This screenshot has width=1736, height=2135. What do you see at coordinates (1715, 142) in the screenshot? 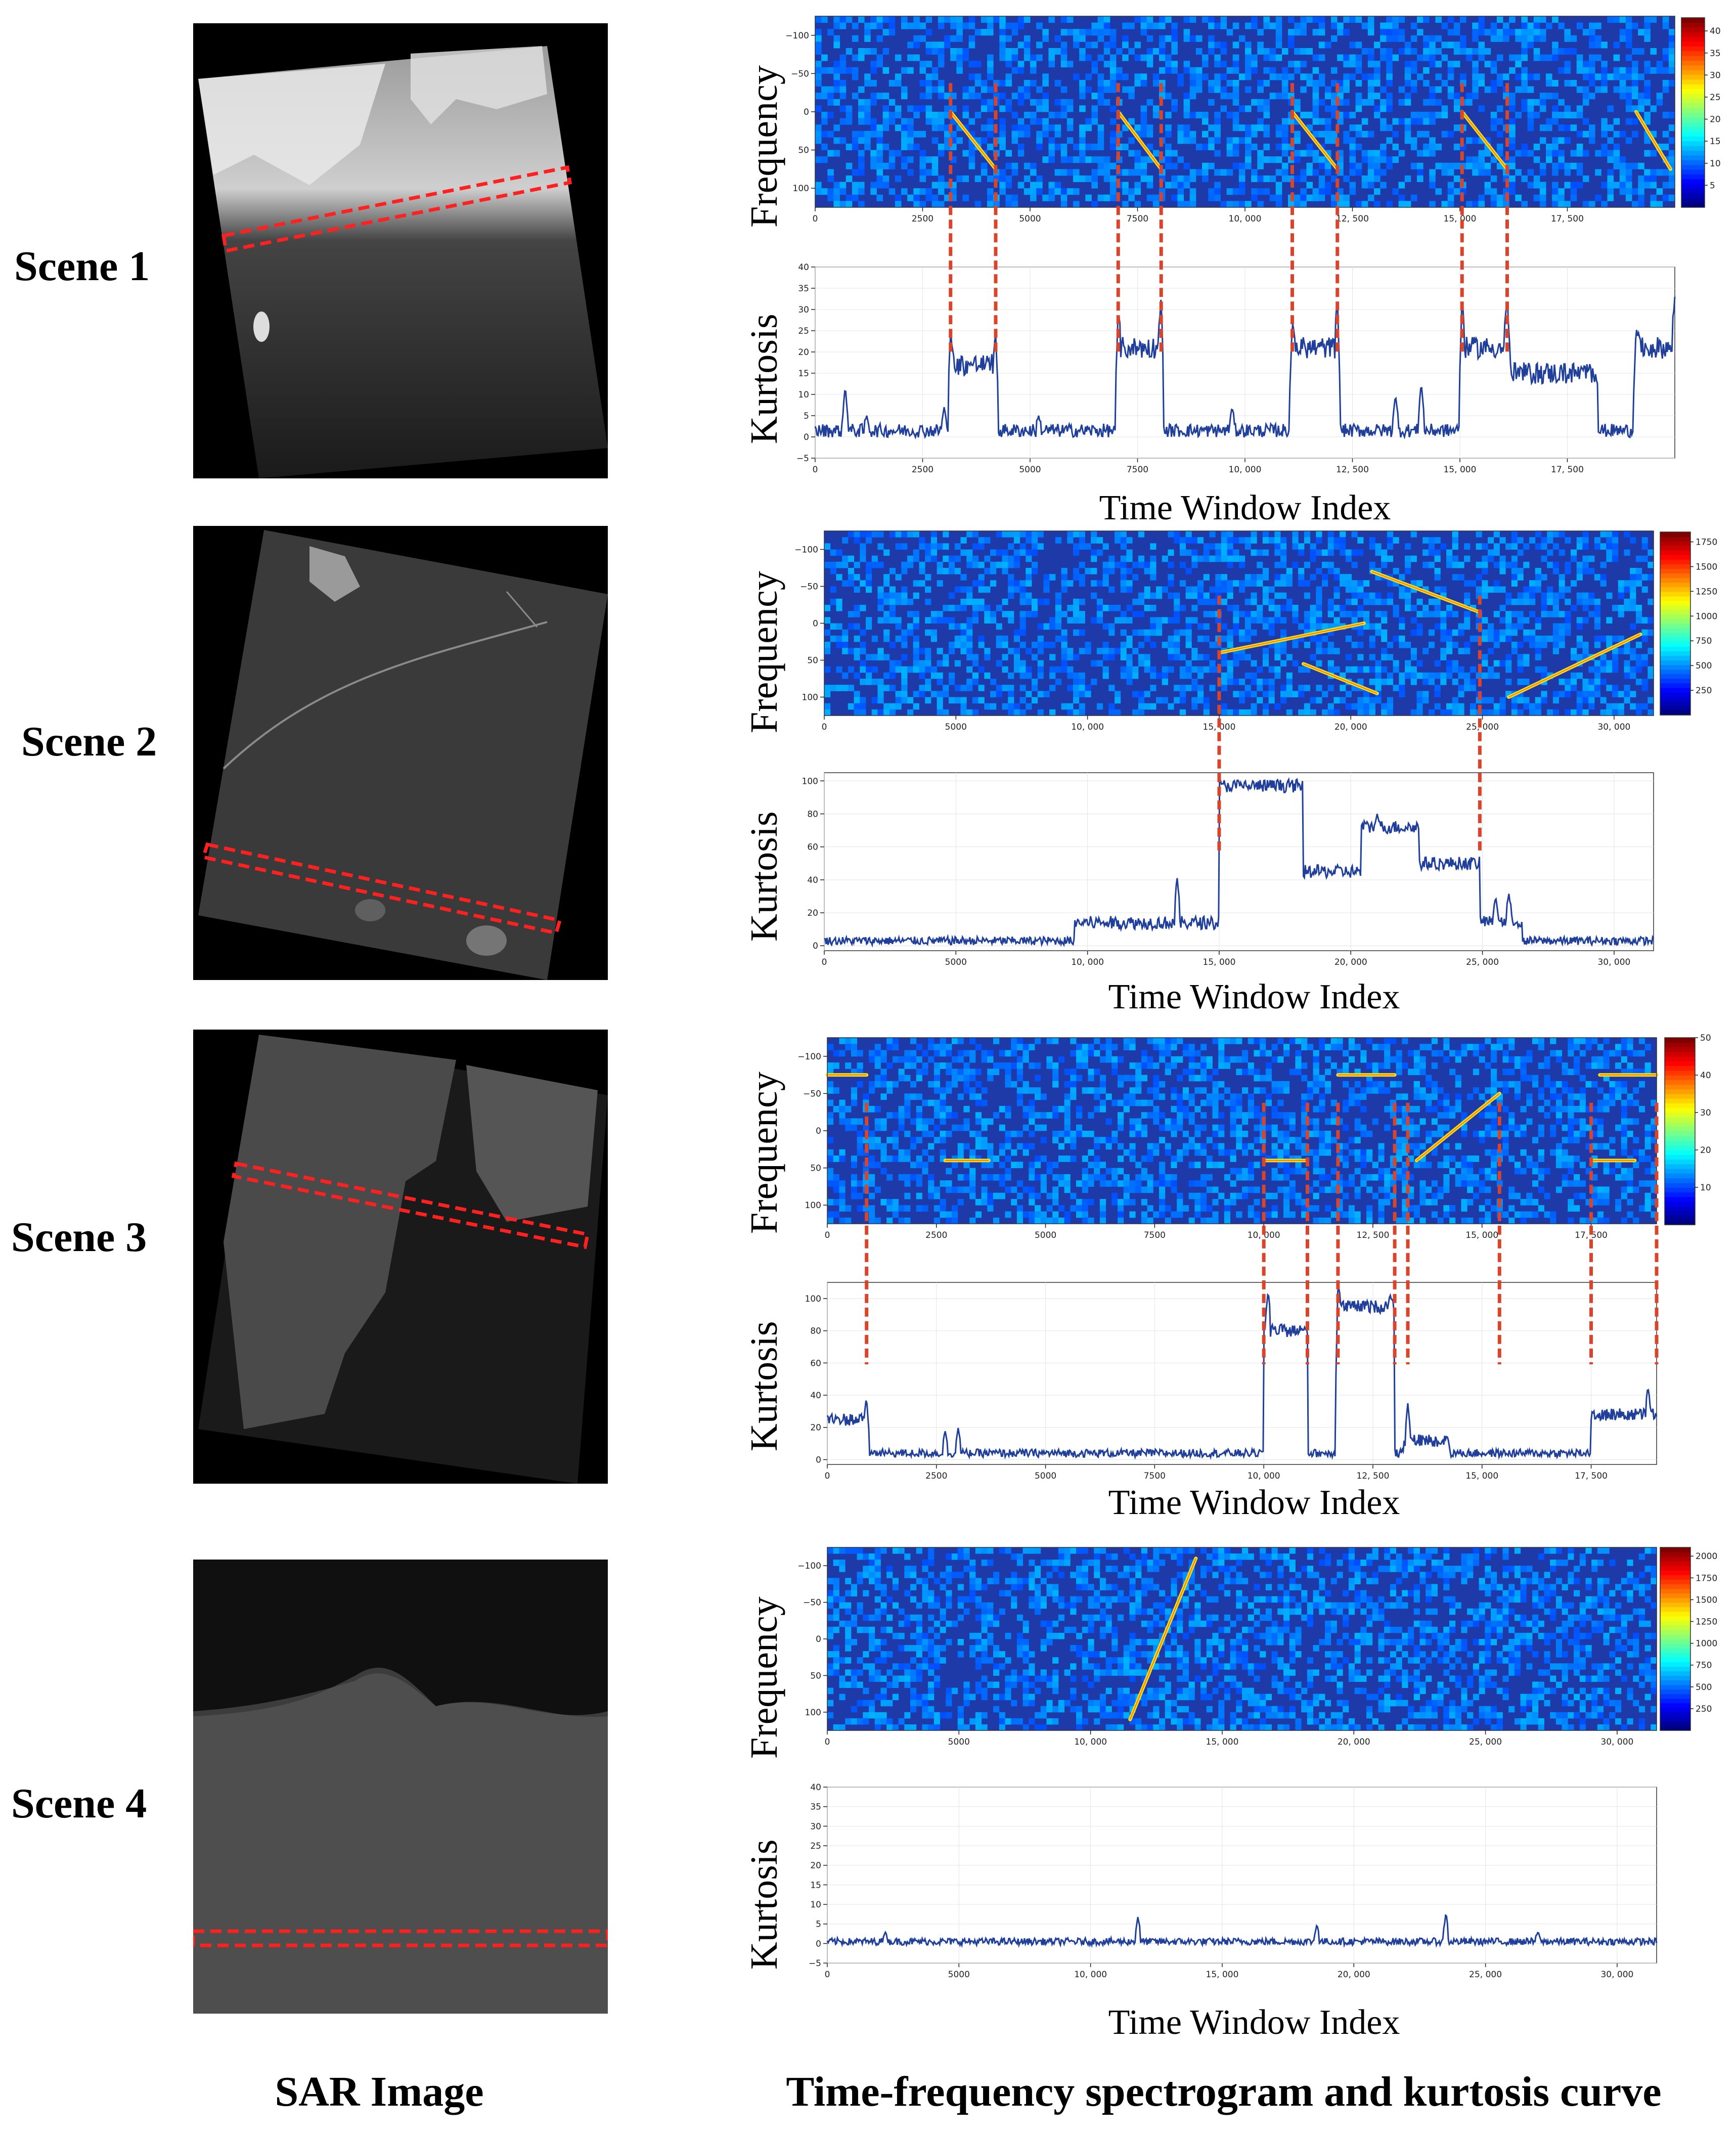
I see `colorbar-1-tick-label-3: 15` at bounding box center [1715, 142].